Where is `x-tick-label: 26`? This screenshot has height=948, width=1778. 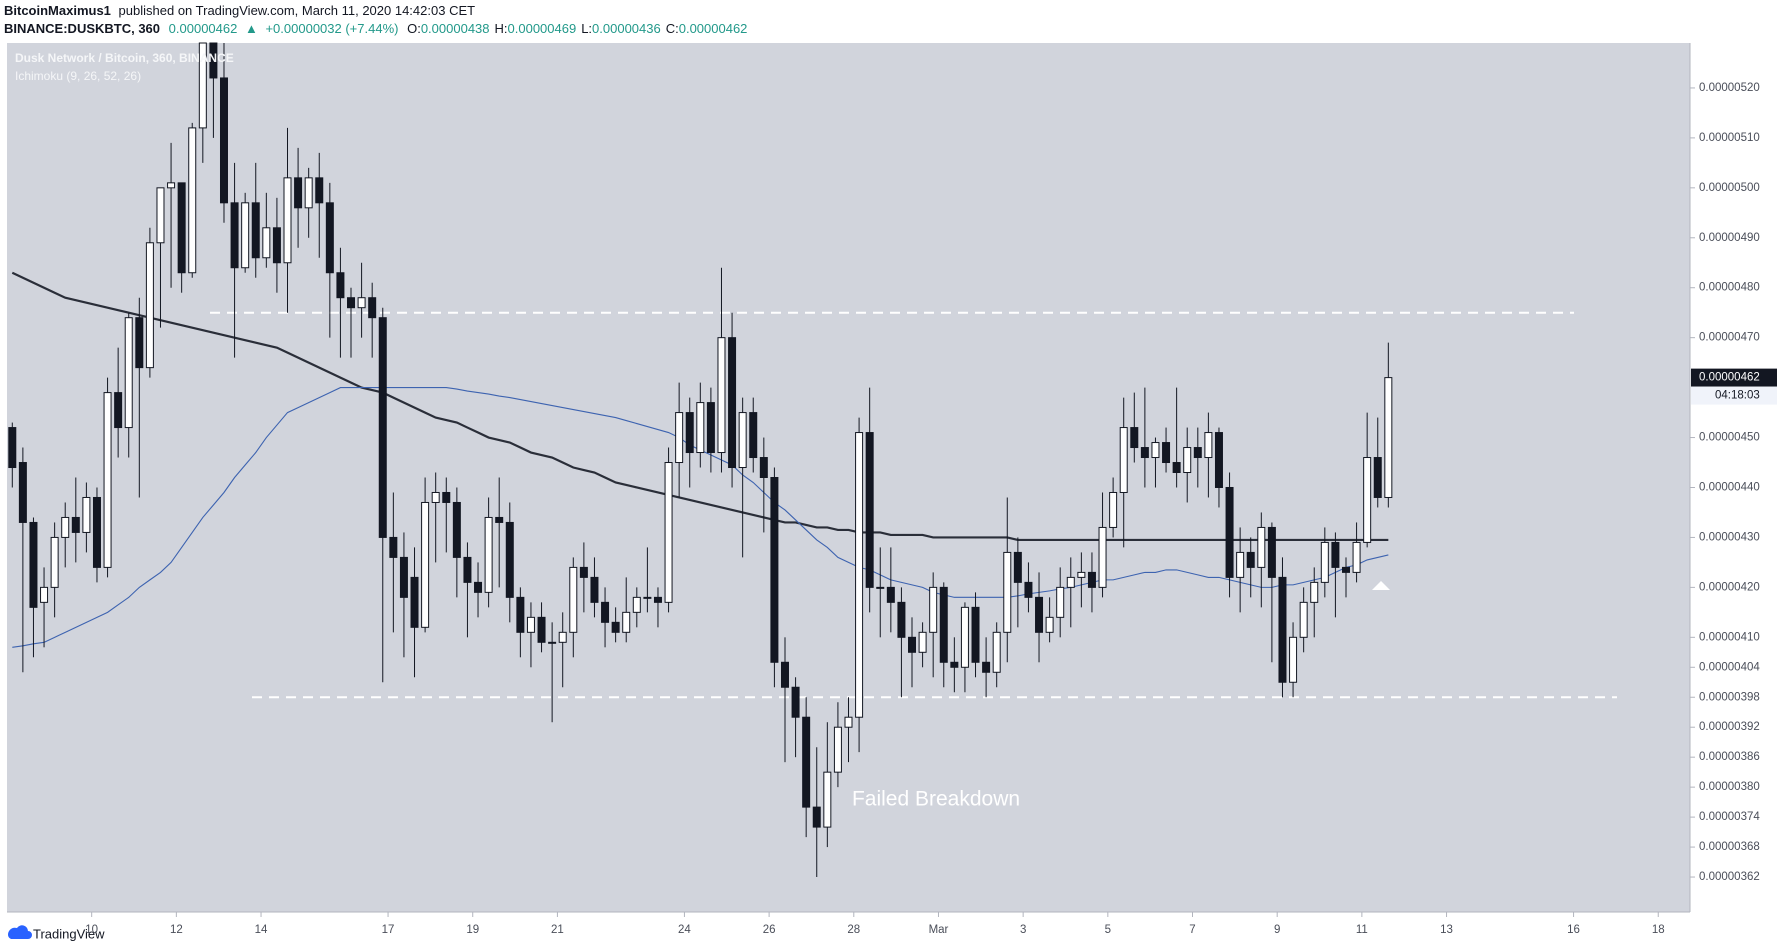
x-tick-label: 26 is located at coordinates (769, 930).